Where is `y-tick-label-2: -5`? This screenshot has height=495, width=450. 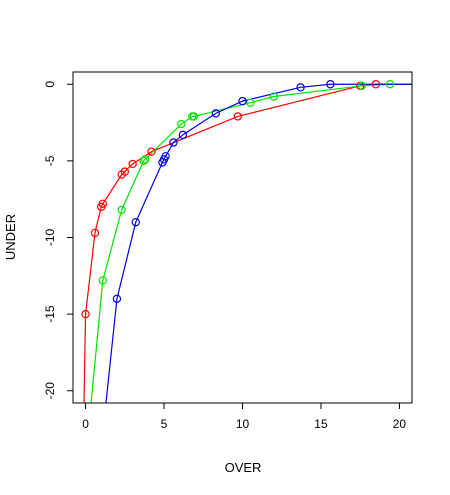 y-tick-label-2: -5 is located at coordinates (50, 160).